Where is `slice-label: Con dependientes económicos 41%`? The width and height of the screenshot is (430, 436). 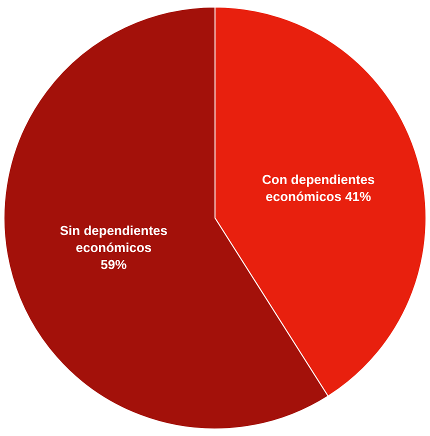 slice-label: Con dependientes económicos 41% is located at coordinates (318, 188).